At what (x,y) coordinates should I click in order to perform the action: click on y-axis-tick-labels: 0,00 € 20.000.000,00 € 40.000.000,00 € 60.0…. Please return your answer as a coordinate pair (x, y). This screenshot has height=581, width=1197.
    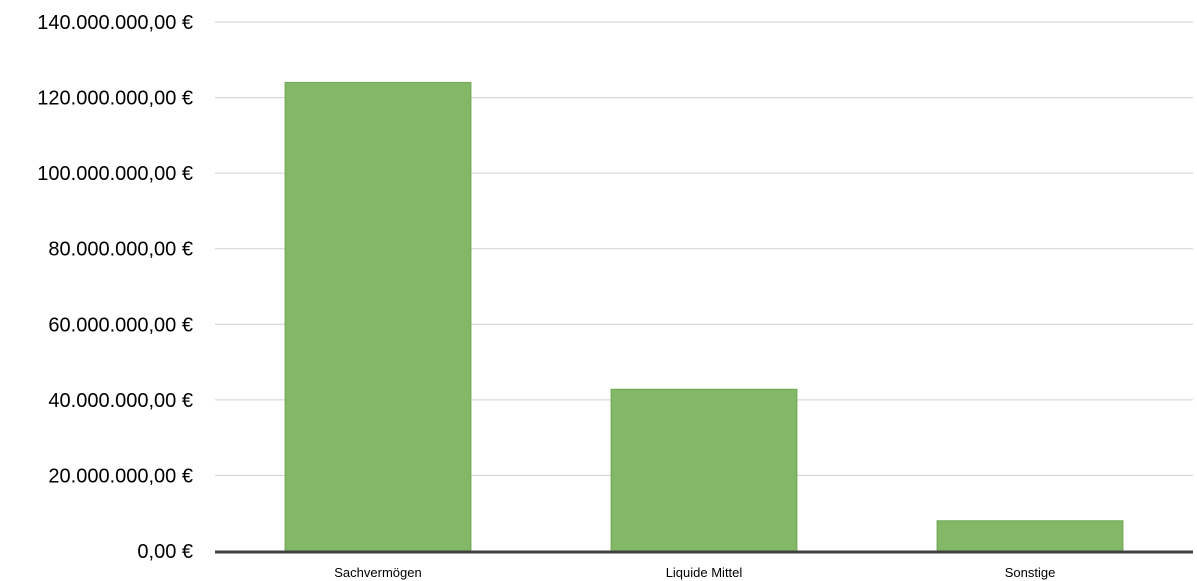
    Looking at the image, I should click on (115, 287).